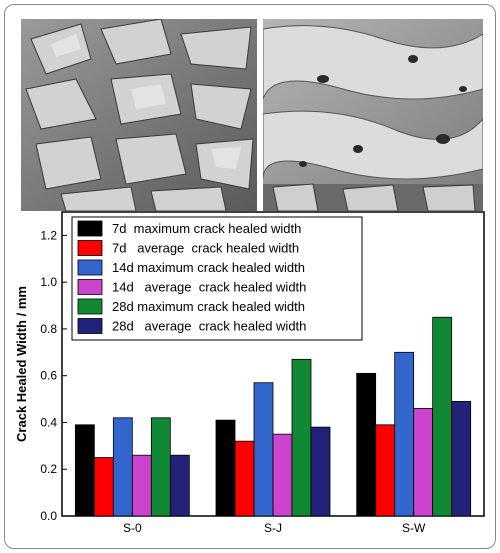  I want to click on legend-label: 14d maximum crack healed width, so click(208, 267).